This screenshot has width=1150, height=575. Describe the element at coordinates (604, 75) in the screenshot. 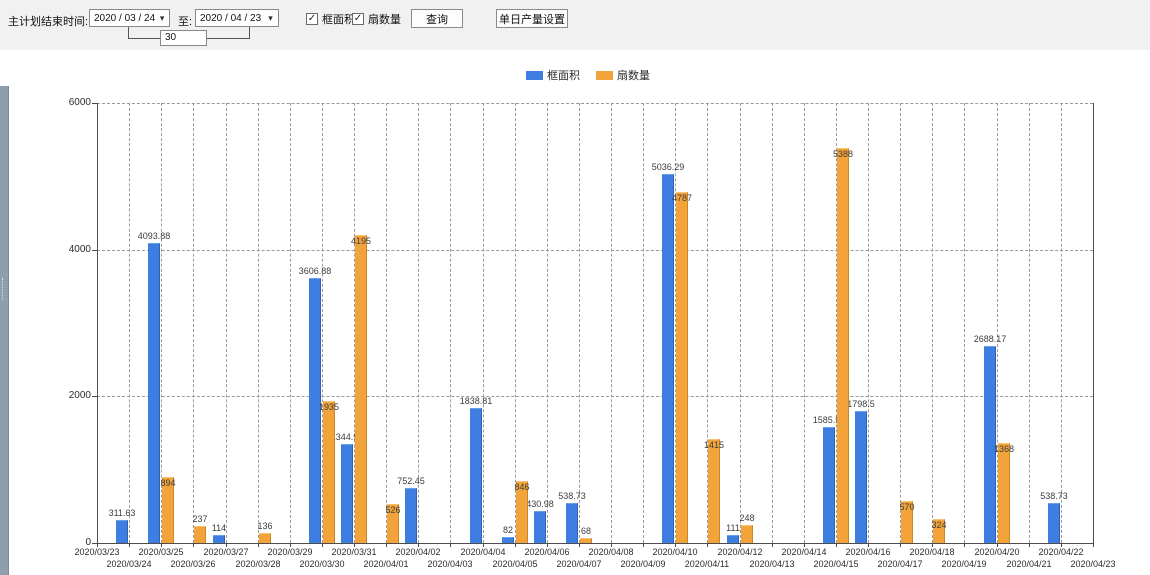

I see `legend-swatch-sash-count` at that location.